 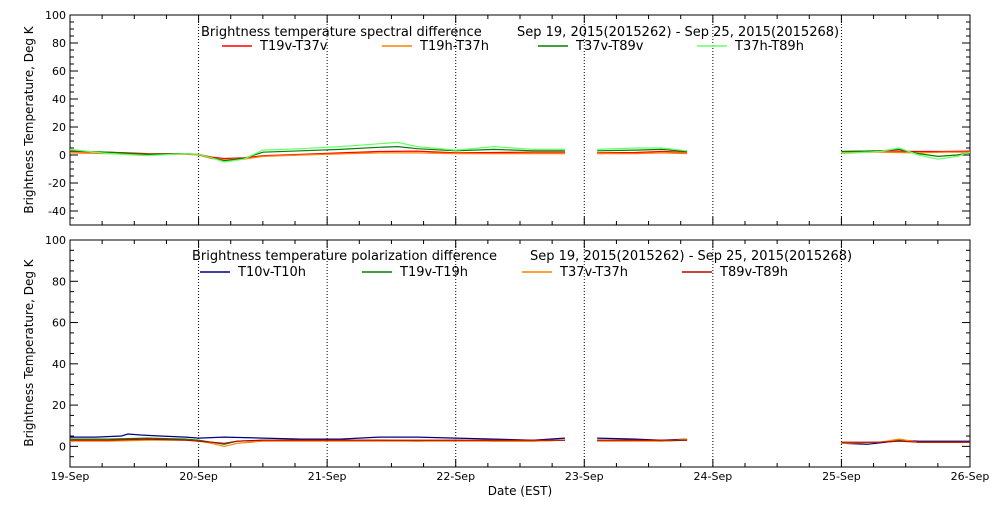 I want to click on panel-2-ylabel: Brightness Temperature, Deg K, so click(x=29, y=352).